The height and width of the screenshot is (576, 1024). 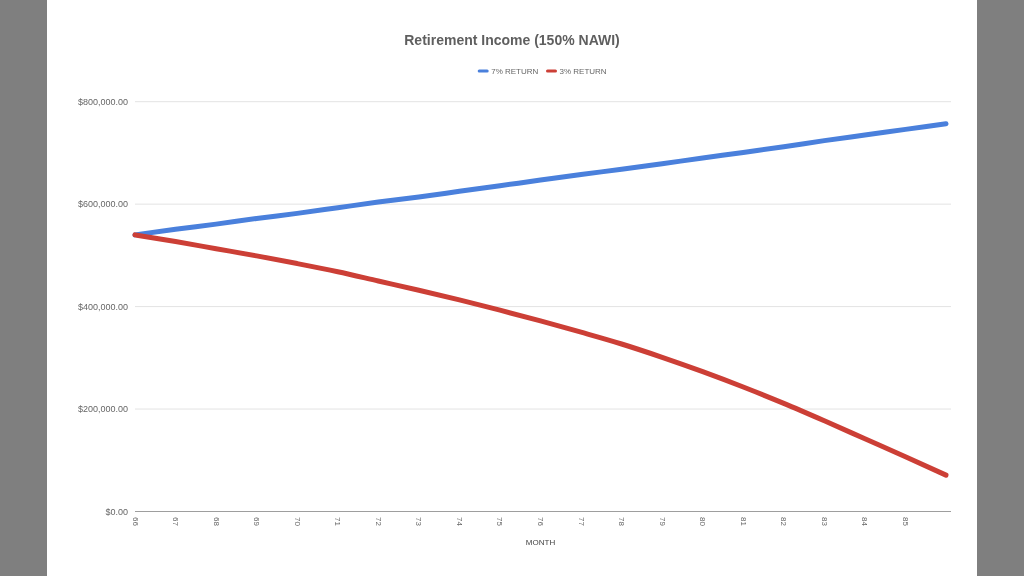 What do you see at coordinates (622, 522) in the screenshot?
I see `x-tick-label: 78` at bounding box center [622, 522].